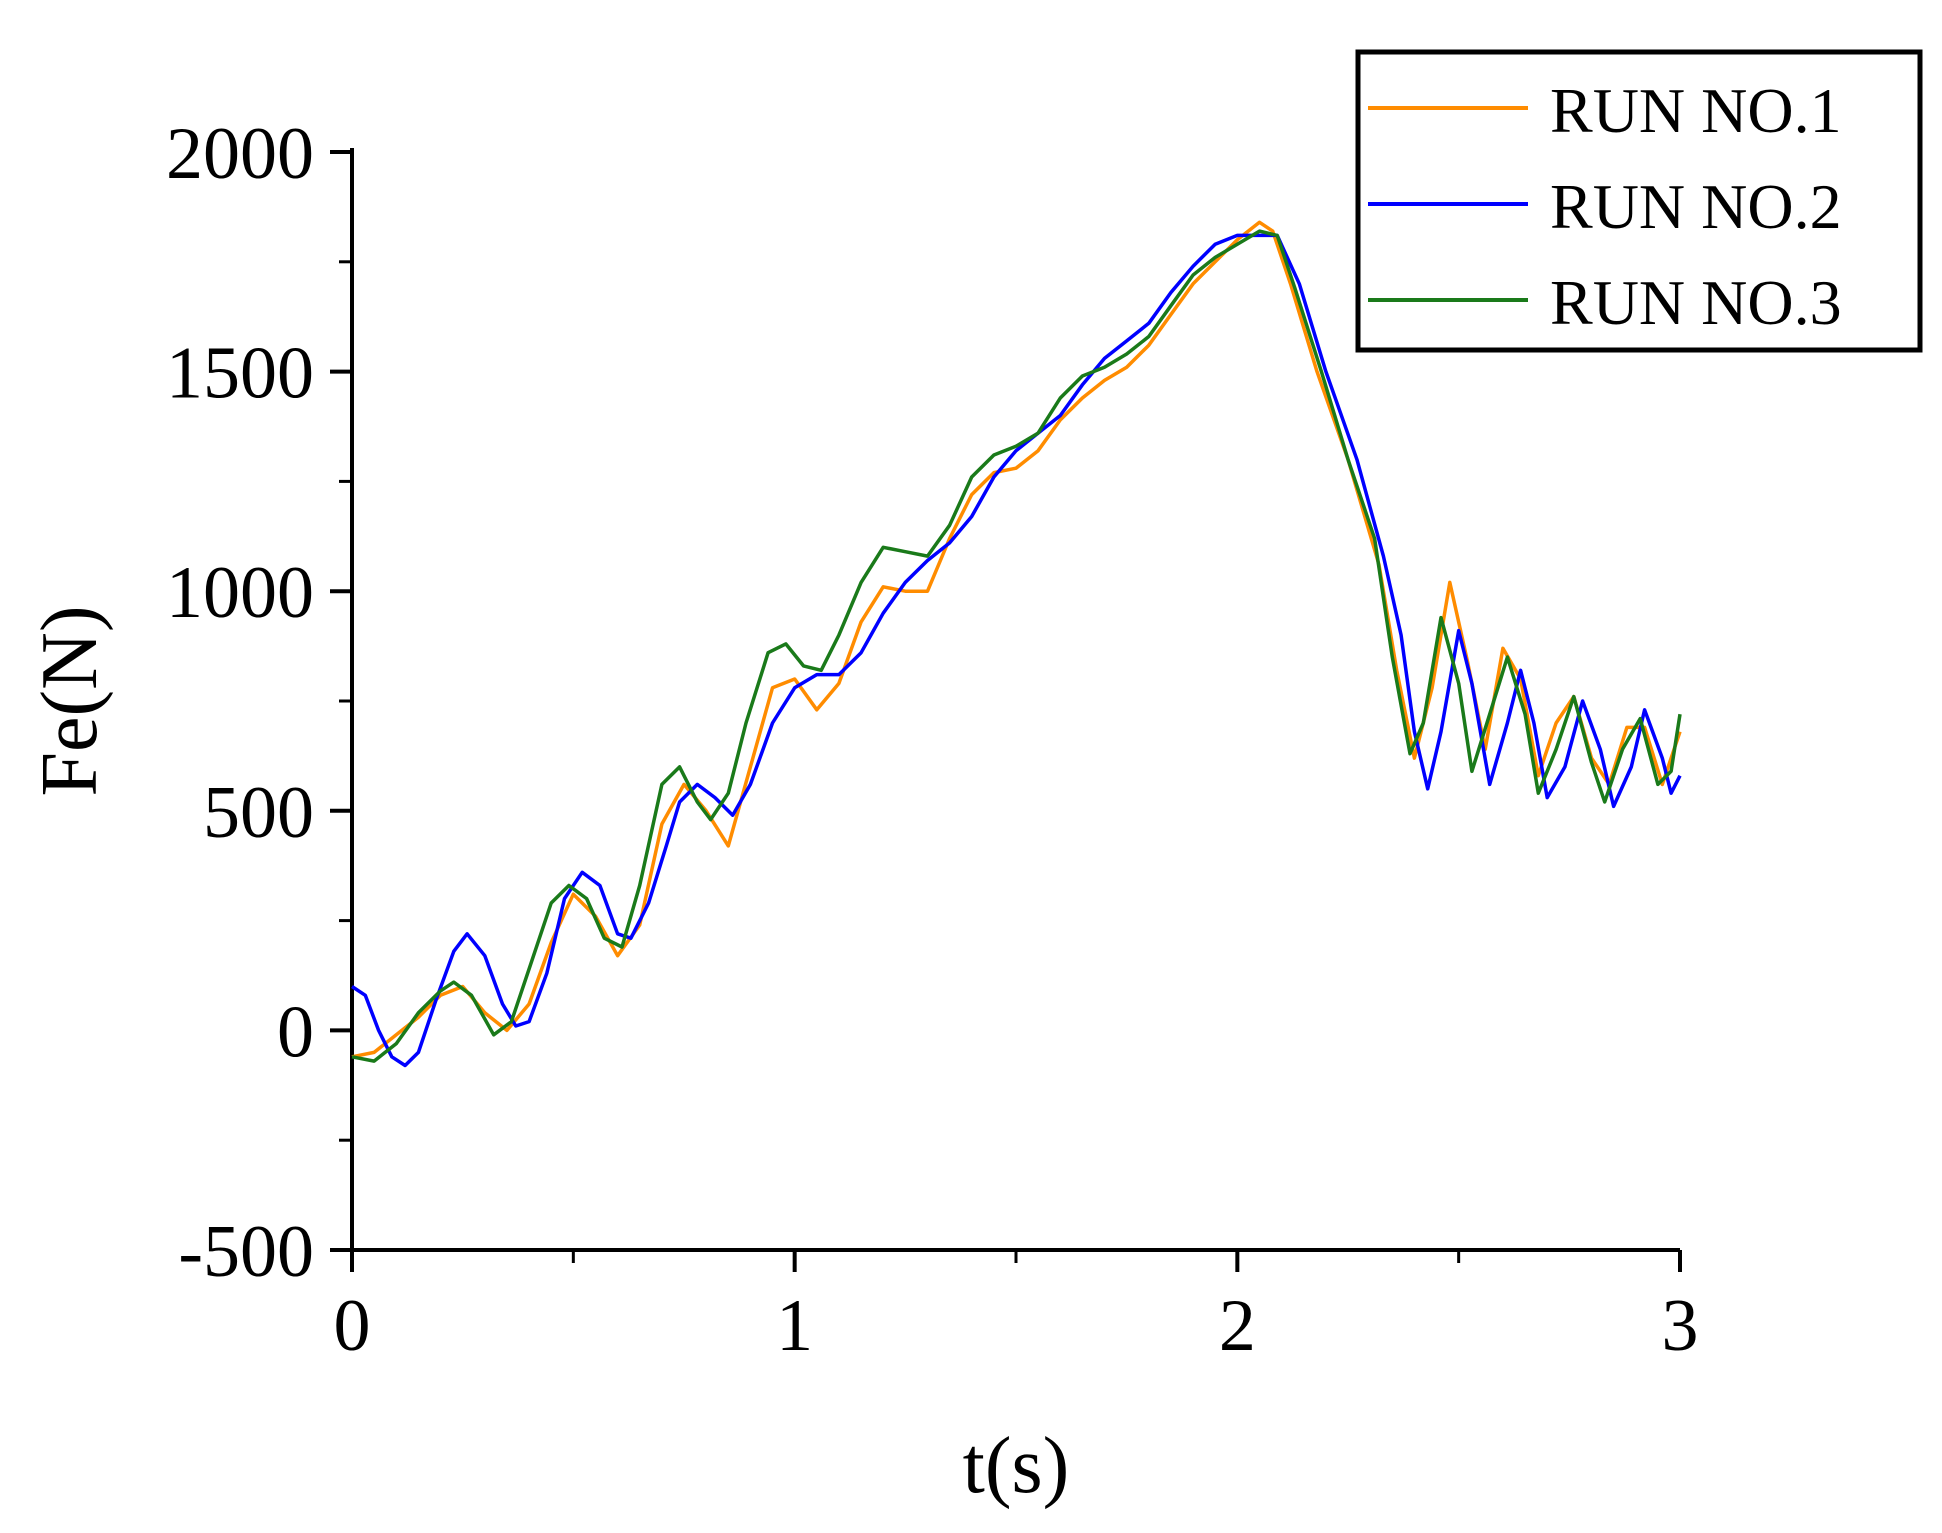 The height and width of the screenshot is (1533, 1942). What do you see at coordinates (246, 1252) in the screenshot?
I see `y-tick-label: -500` at bounding box center [246, 1252].